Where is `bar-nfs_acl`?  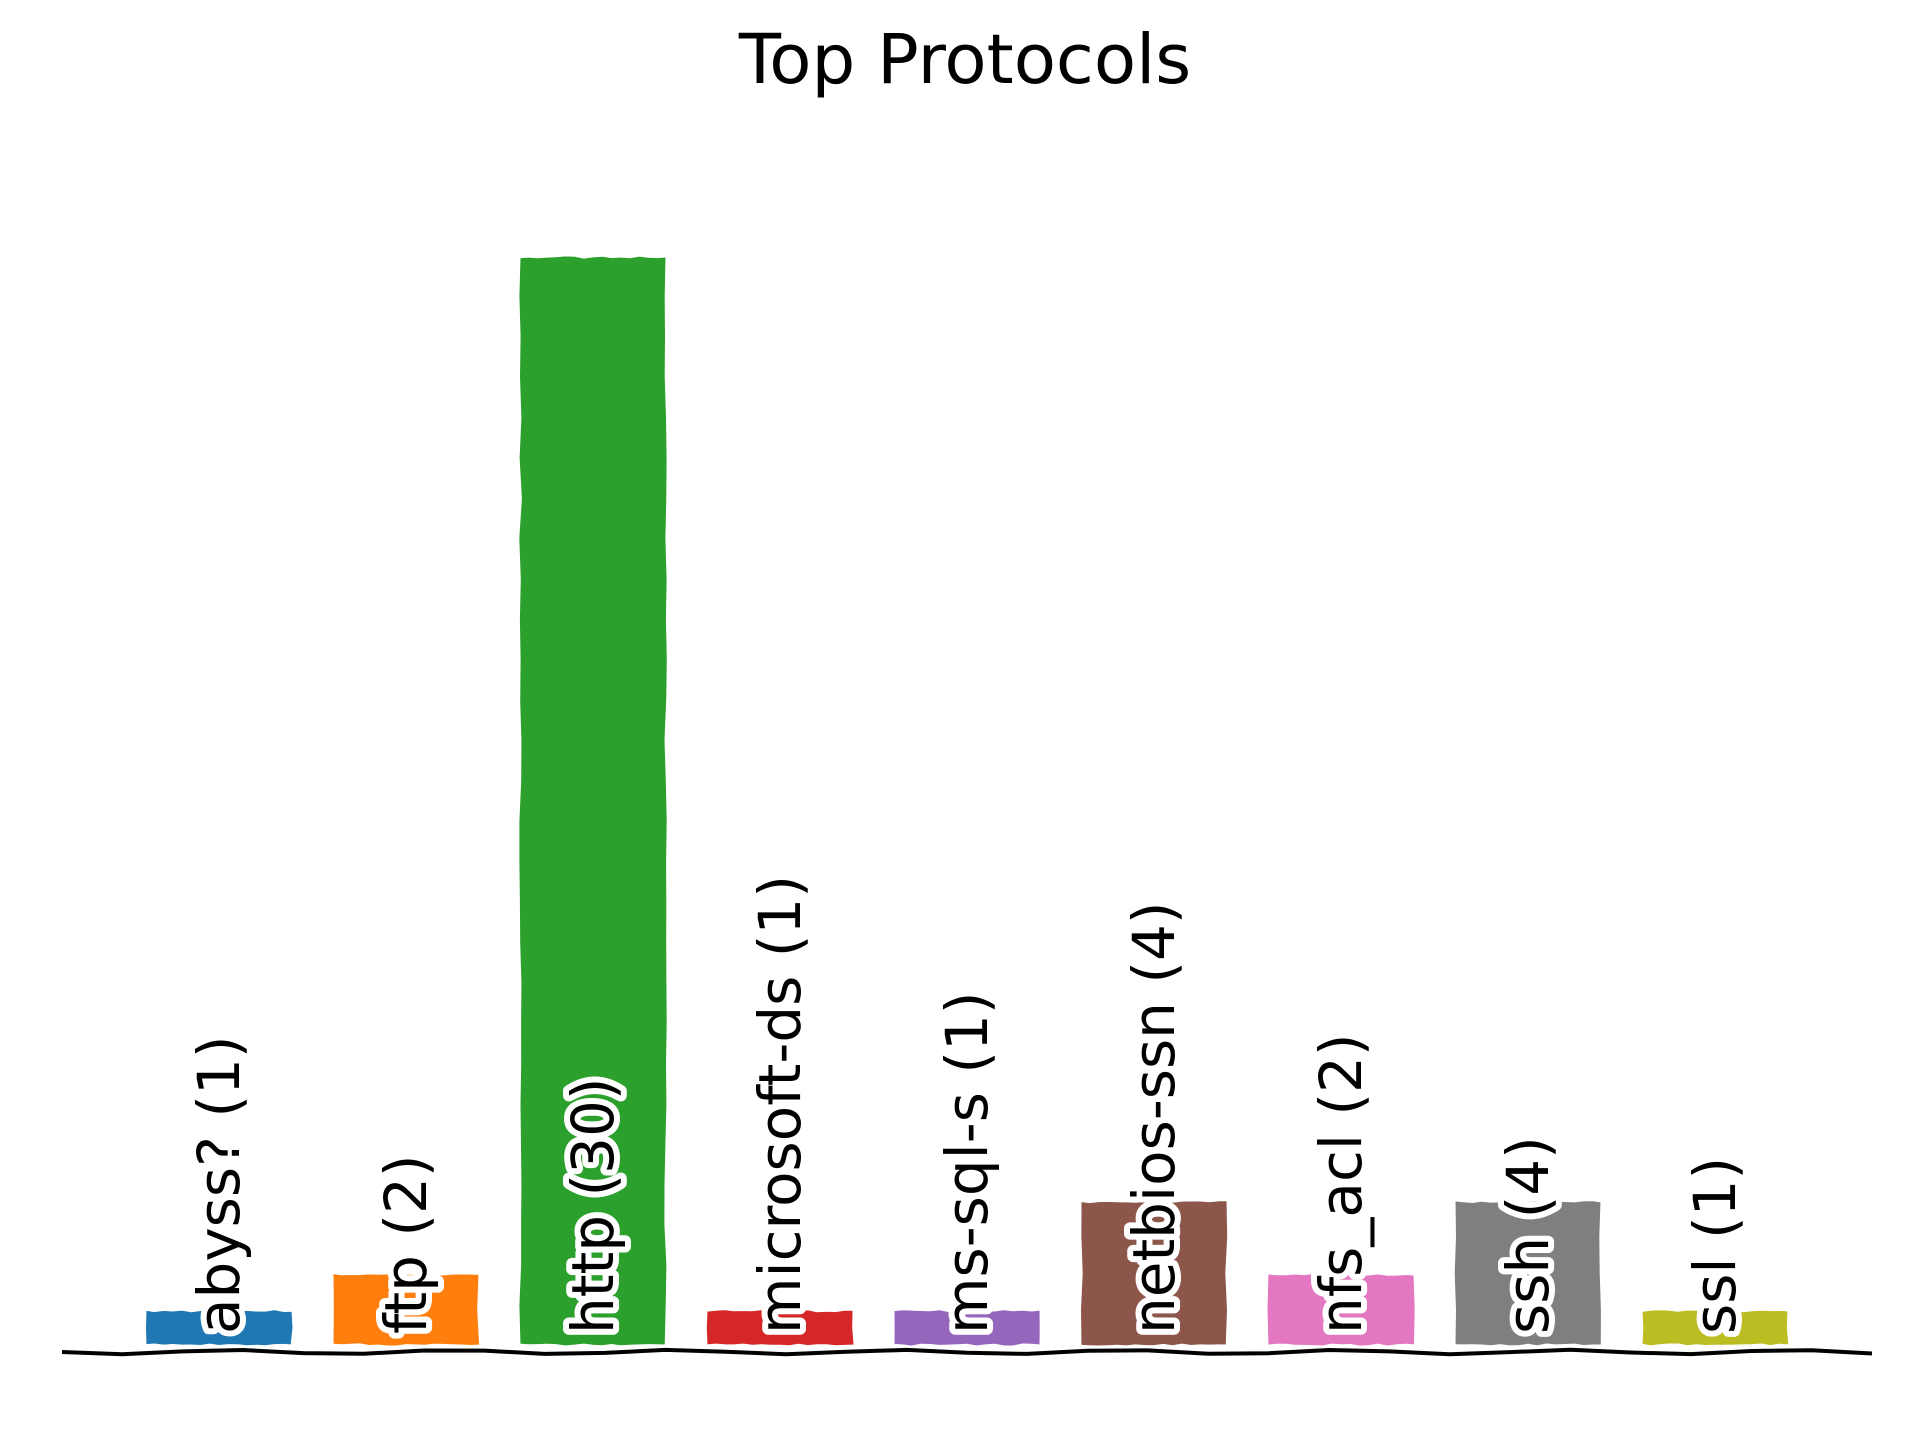 bar-nfs_acl is located at coordinates (1341, 1309).